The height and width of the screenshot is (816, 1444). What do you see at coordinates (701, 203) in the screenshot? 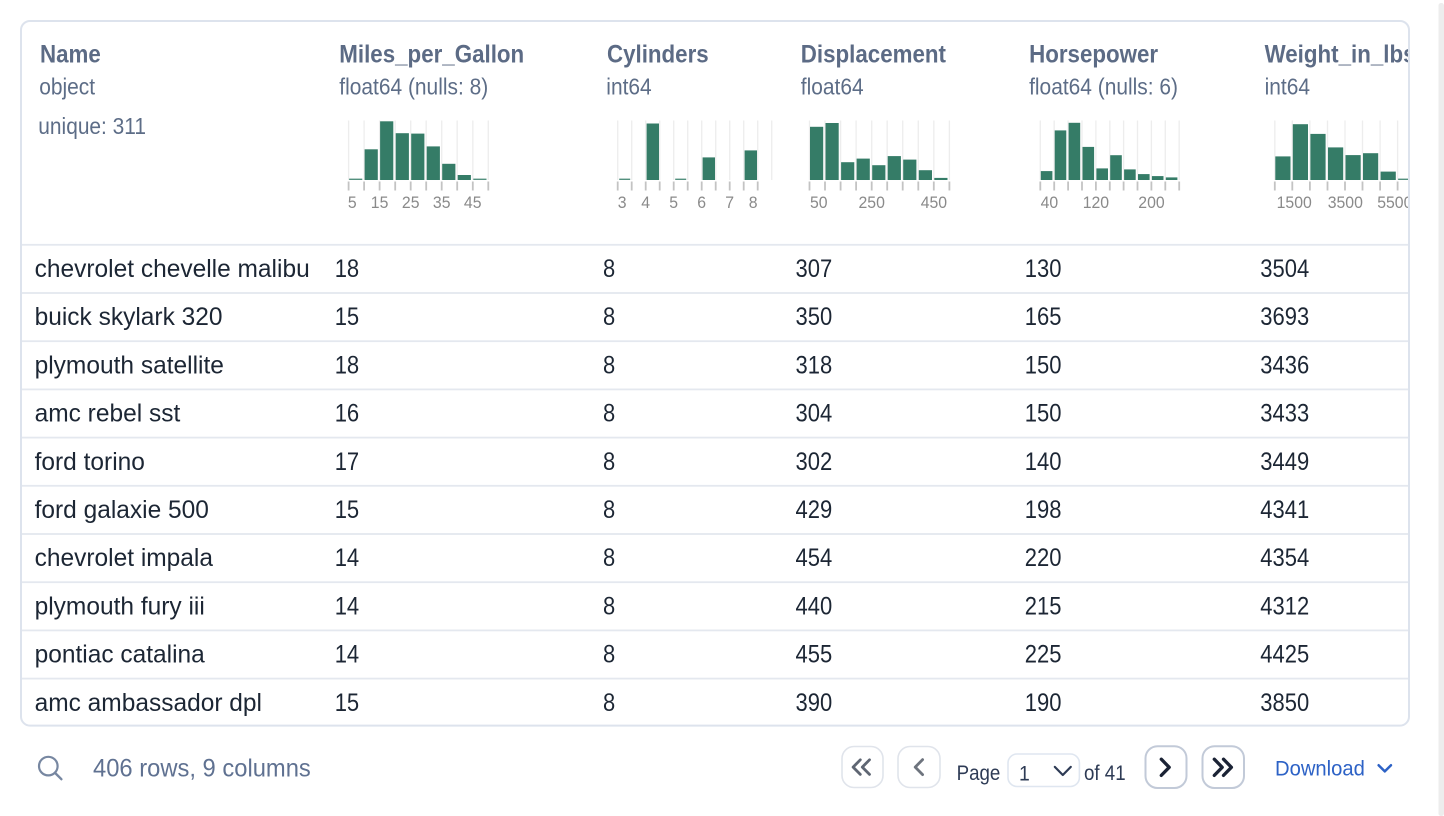
I see `svg-text: 6` at bounding box center [701, 203].